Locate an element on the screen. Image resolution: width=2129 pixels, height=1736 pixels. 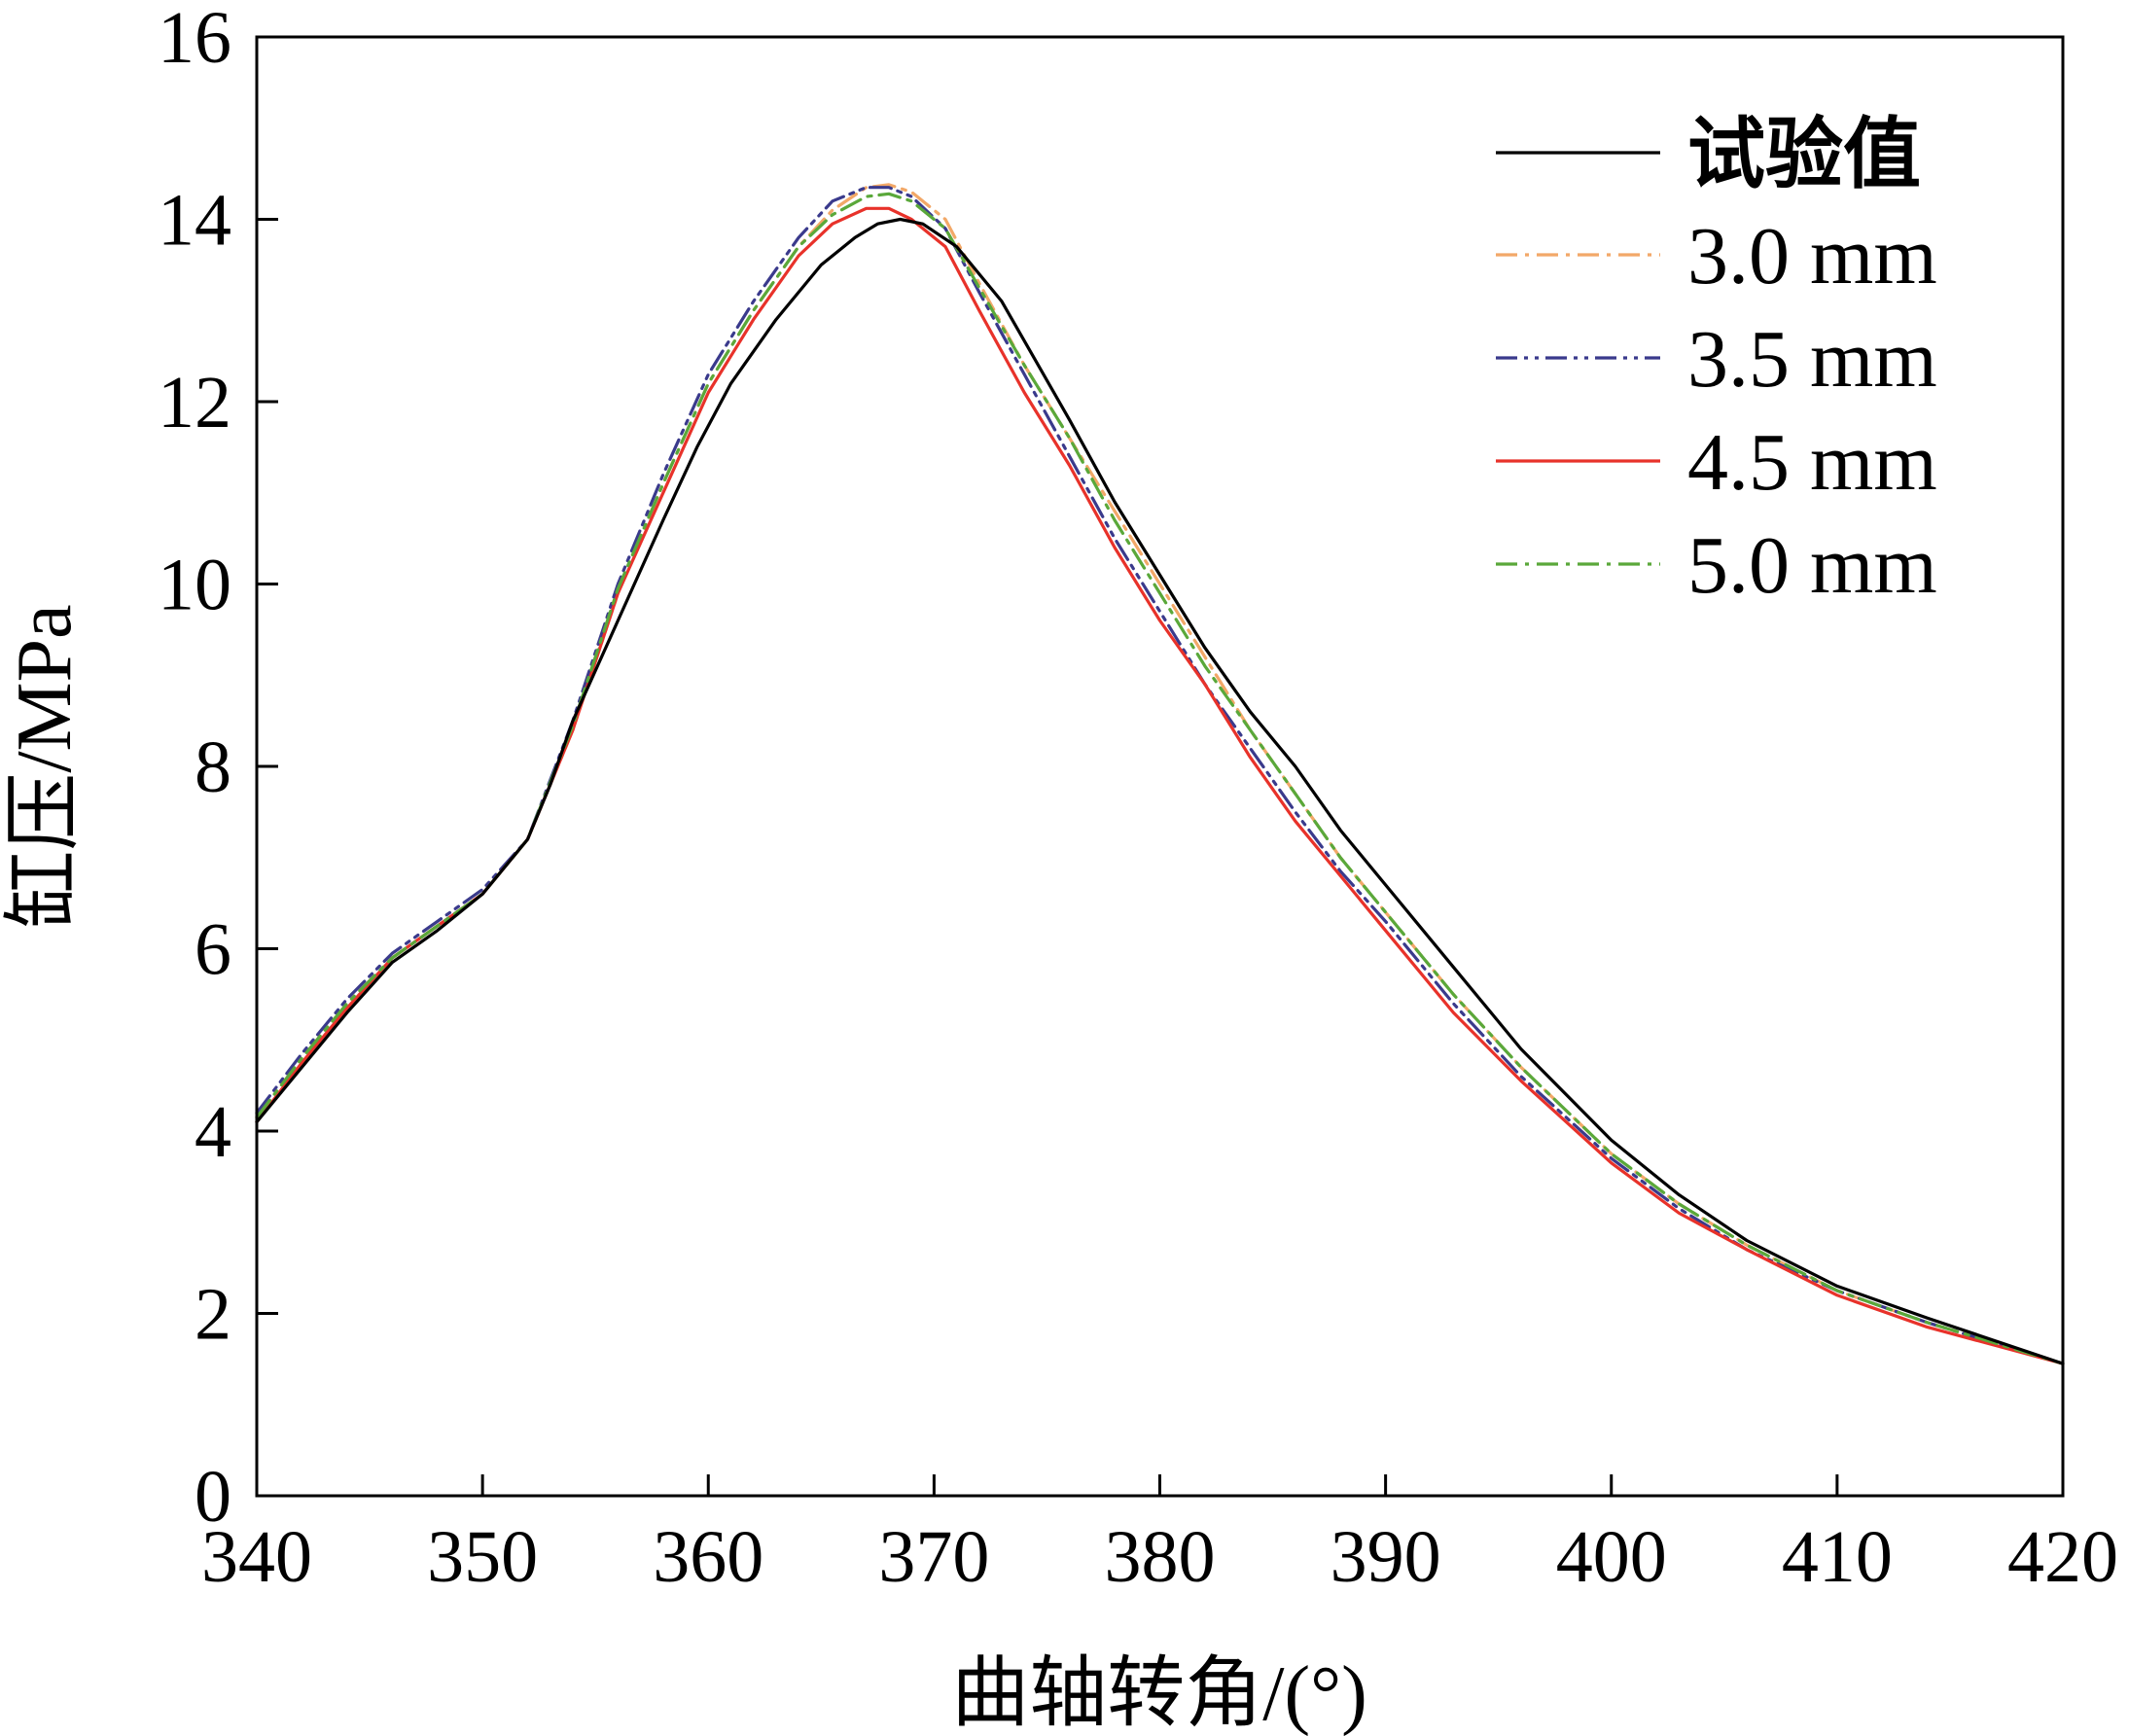
x-axis: 340 350 360 370 380 390 400 410 420 is located at coordinates (1160, 1536).